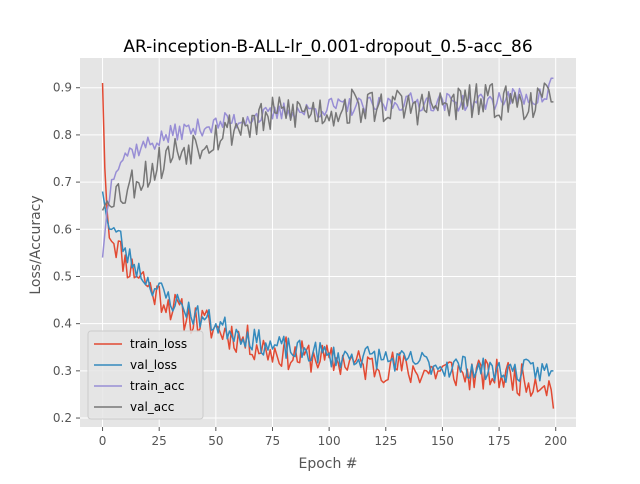 Image resolution: width=640 pixels, height=484 pixels. What do you see at coordinates (62, 324) in the screenshot?
I see `y-tick-label: 0.4` at bounding box center [62, 324].